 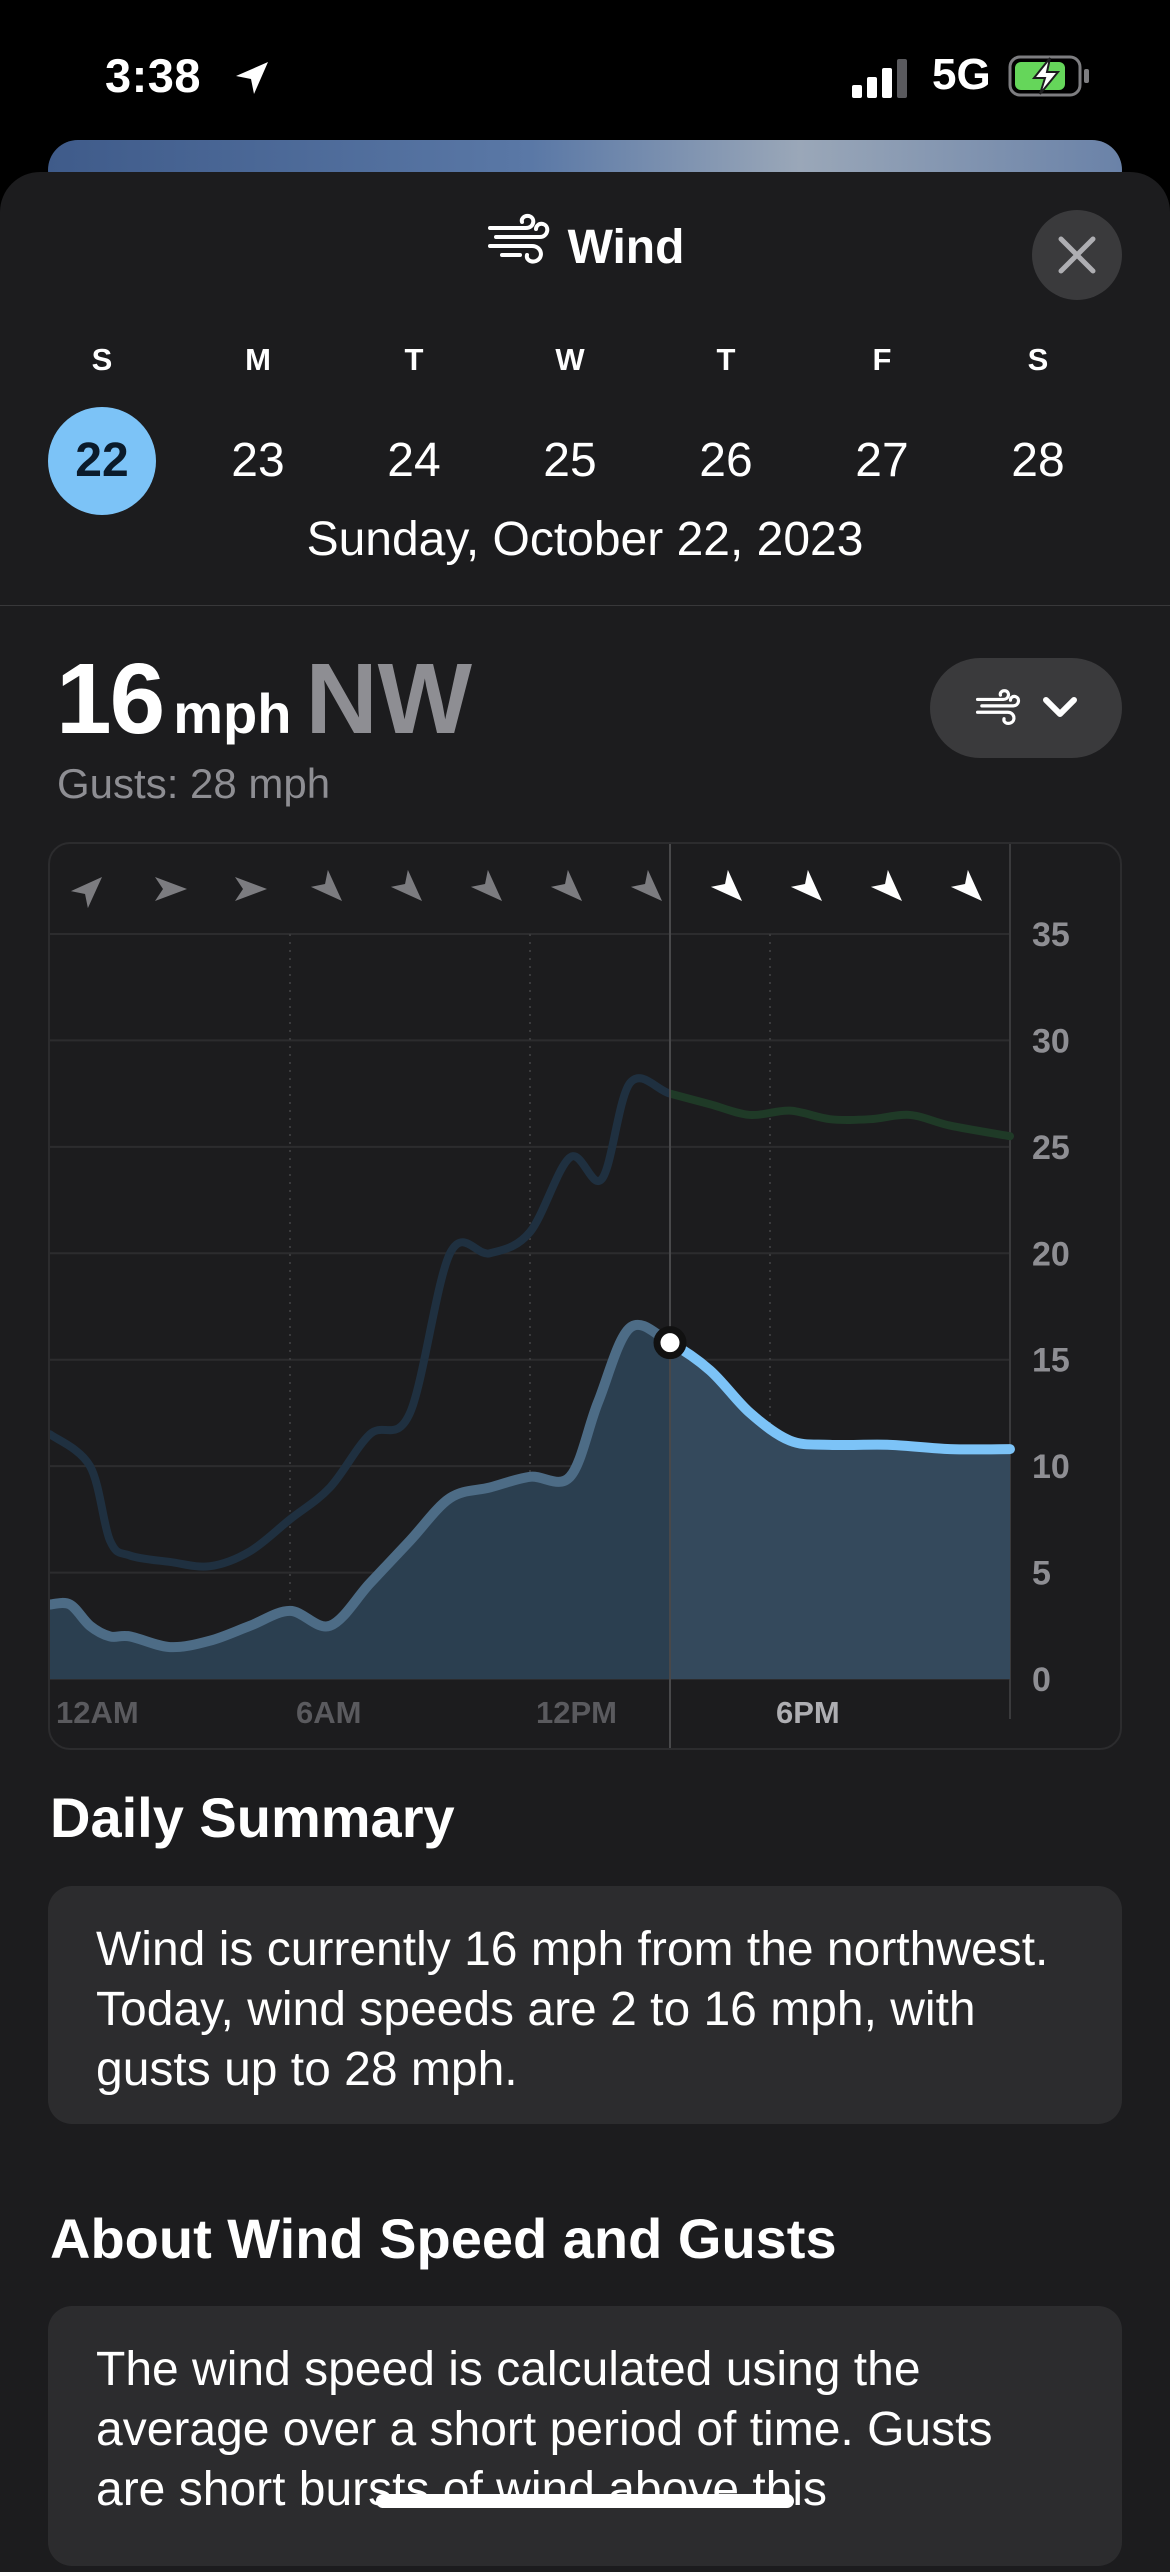 What do you see at coordinates (252, 1817) in the screenshot?
I see `daily-summary-heading: Daily Summary` at bounding box center [252, 1817].